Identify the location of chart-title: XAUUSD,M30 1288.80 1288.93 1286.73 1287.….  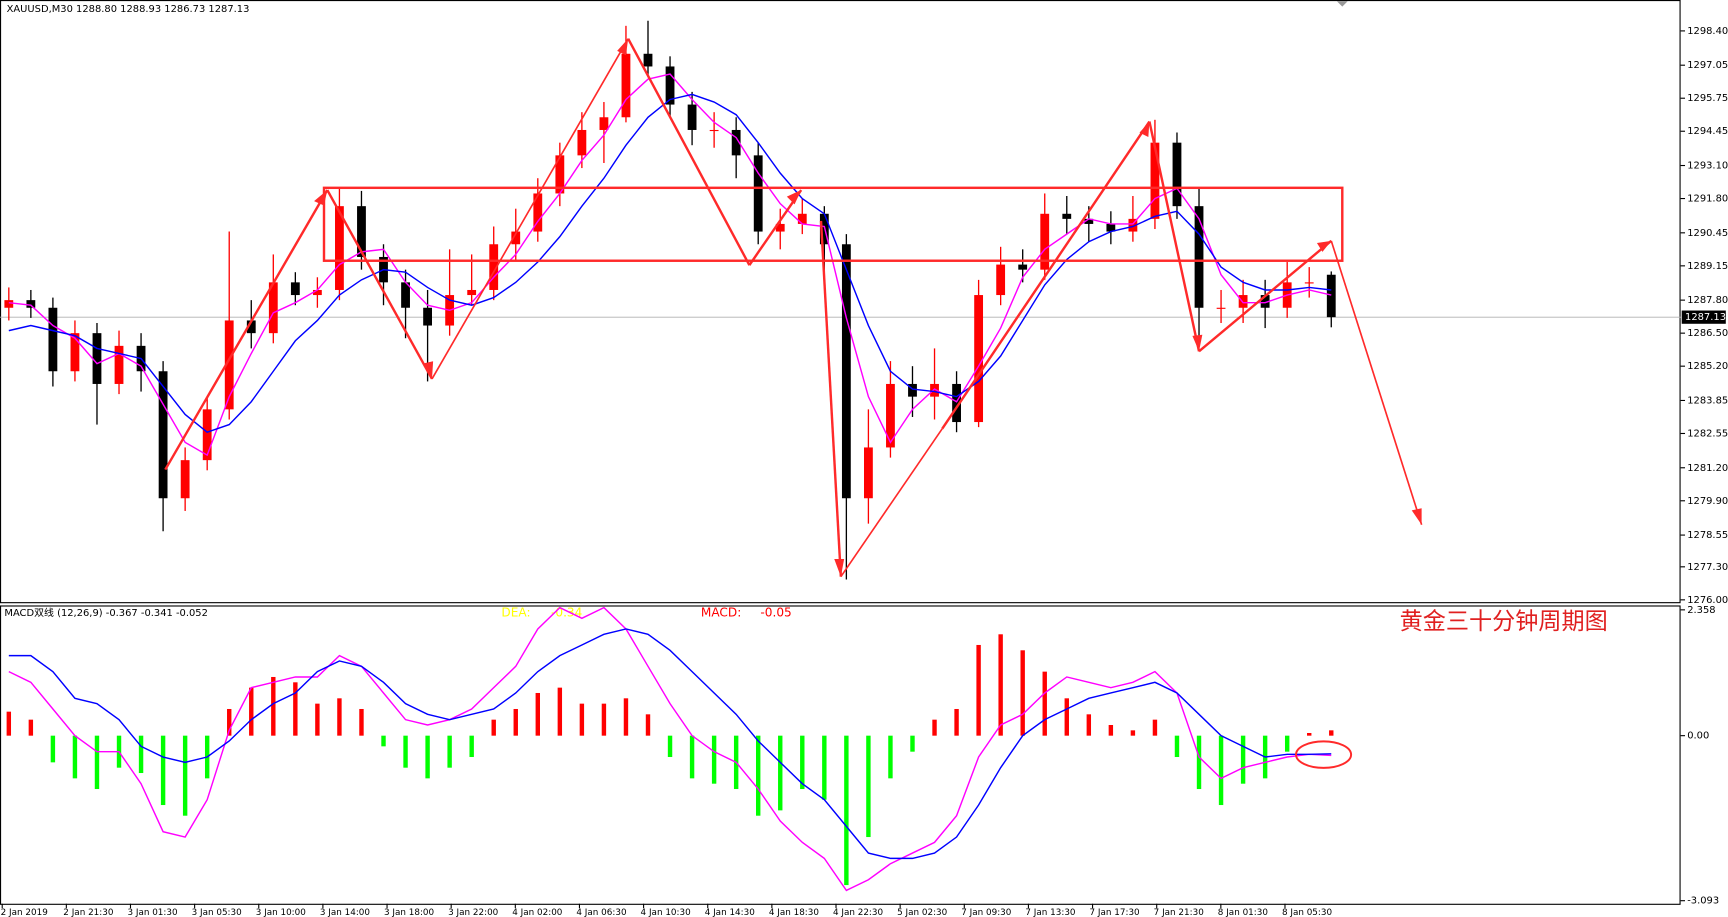
(128, 9).